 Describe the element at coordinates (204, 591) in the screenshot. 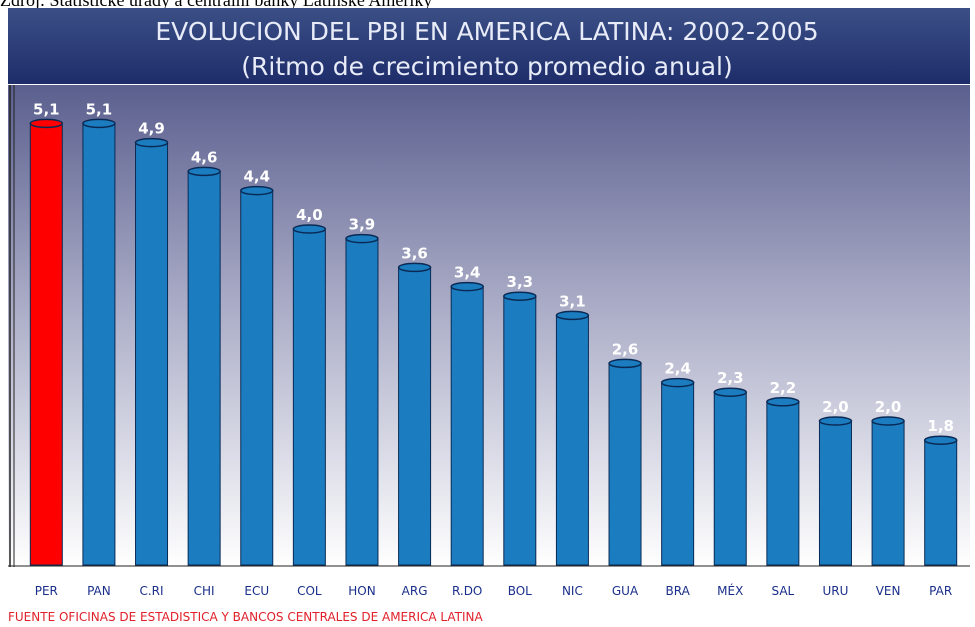

I see `x-tick-label: CHI` at that location.